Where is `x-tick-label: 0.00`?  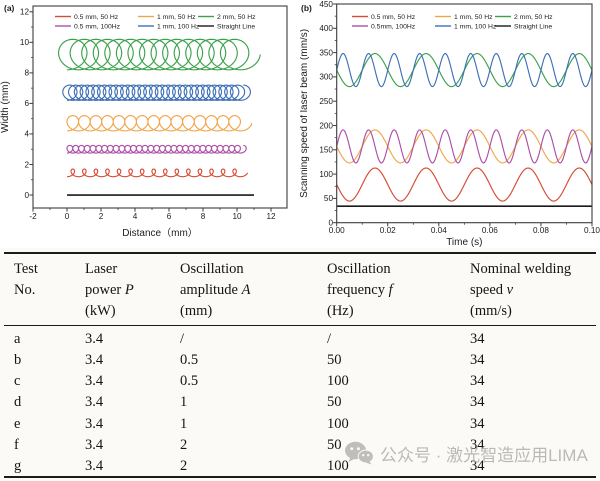
x-tick-label: 0.00 is located at coordinates (337, 230).